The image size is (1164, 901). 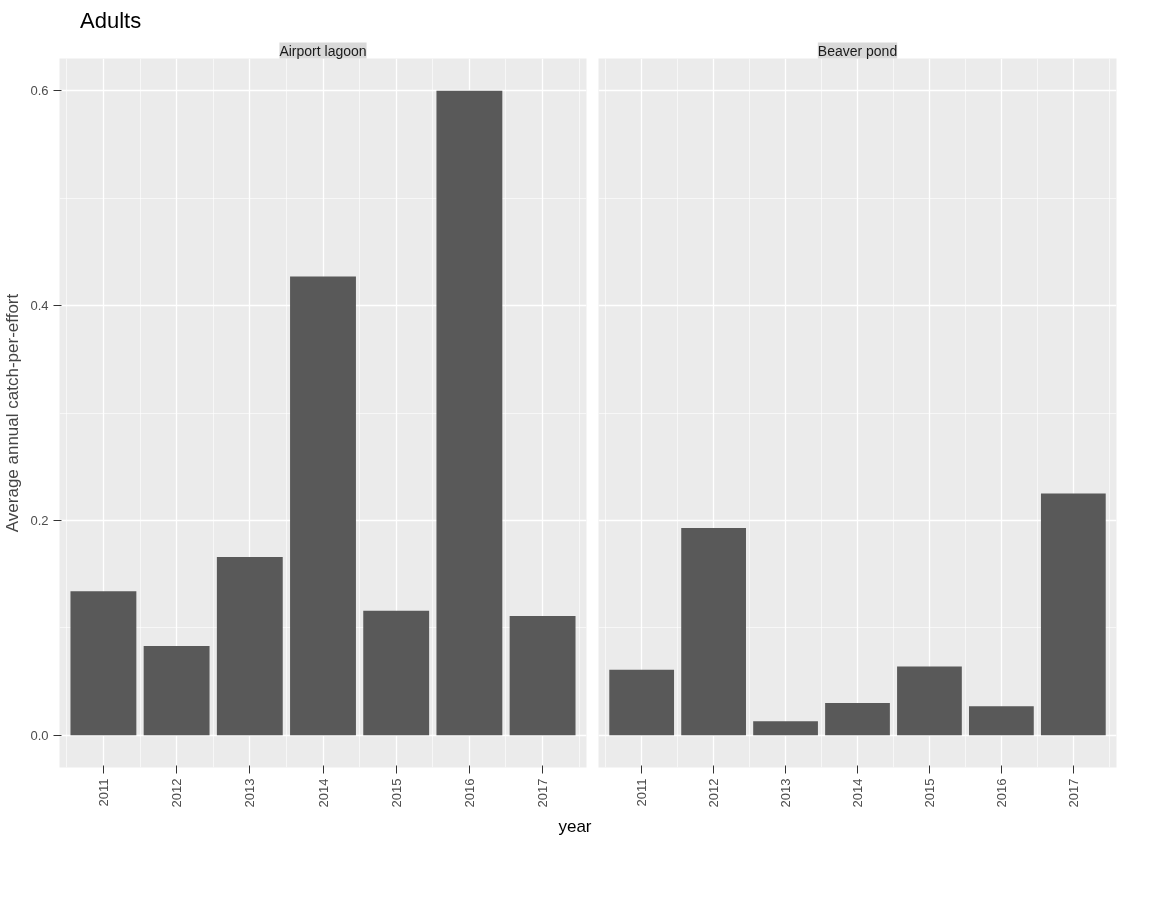 I want to click on y-tick-label: 0.4, so click(x=39, y=306).